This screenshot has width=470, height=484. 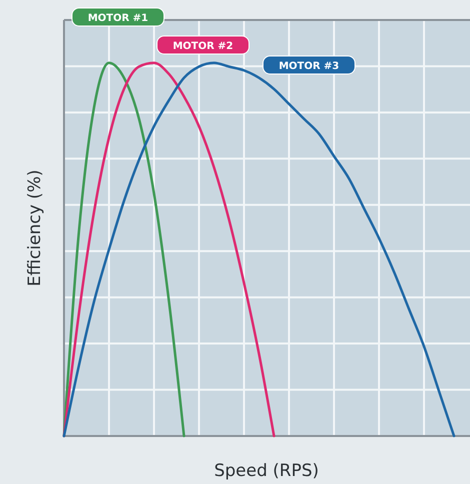 What do you see at coordinates (35, 228) in the screenshot?
I see `y-axis-title: Efficiency (%)` at bounding box center [35, 228].